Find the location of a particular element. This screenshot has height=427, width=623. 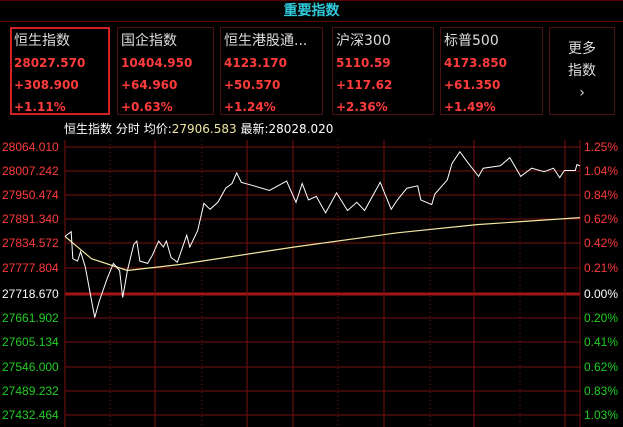

index-change: +117.62 is located at coordinates (364, 85).